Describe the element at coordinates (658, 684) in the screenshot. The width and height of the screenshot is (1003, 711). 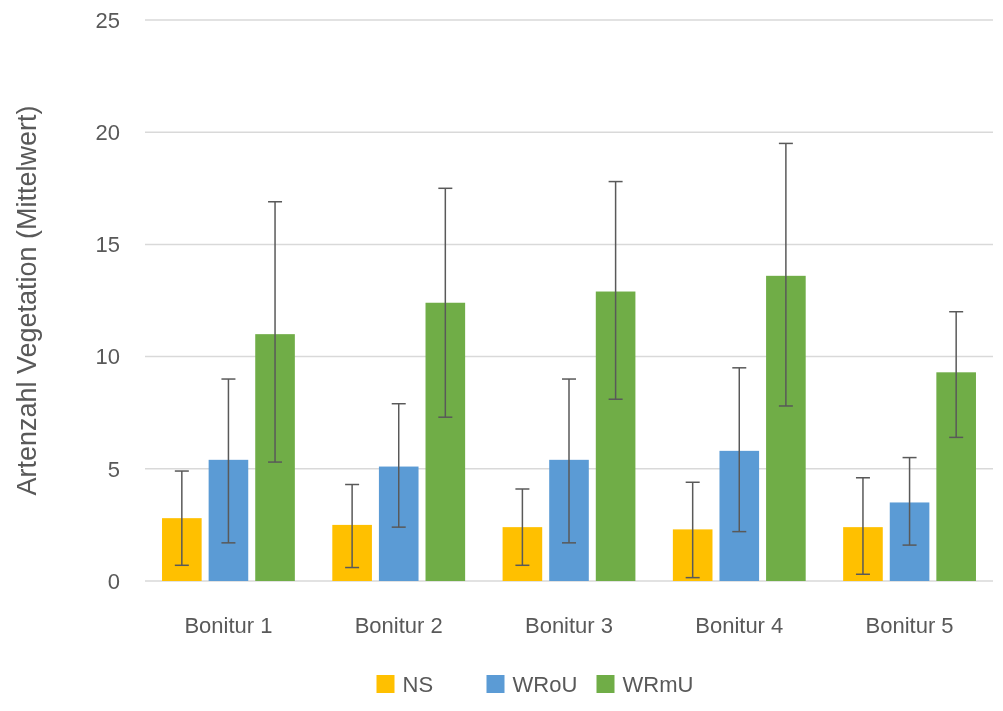
I see `legend-label: WRmU` at that location.